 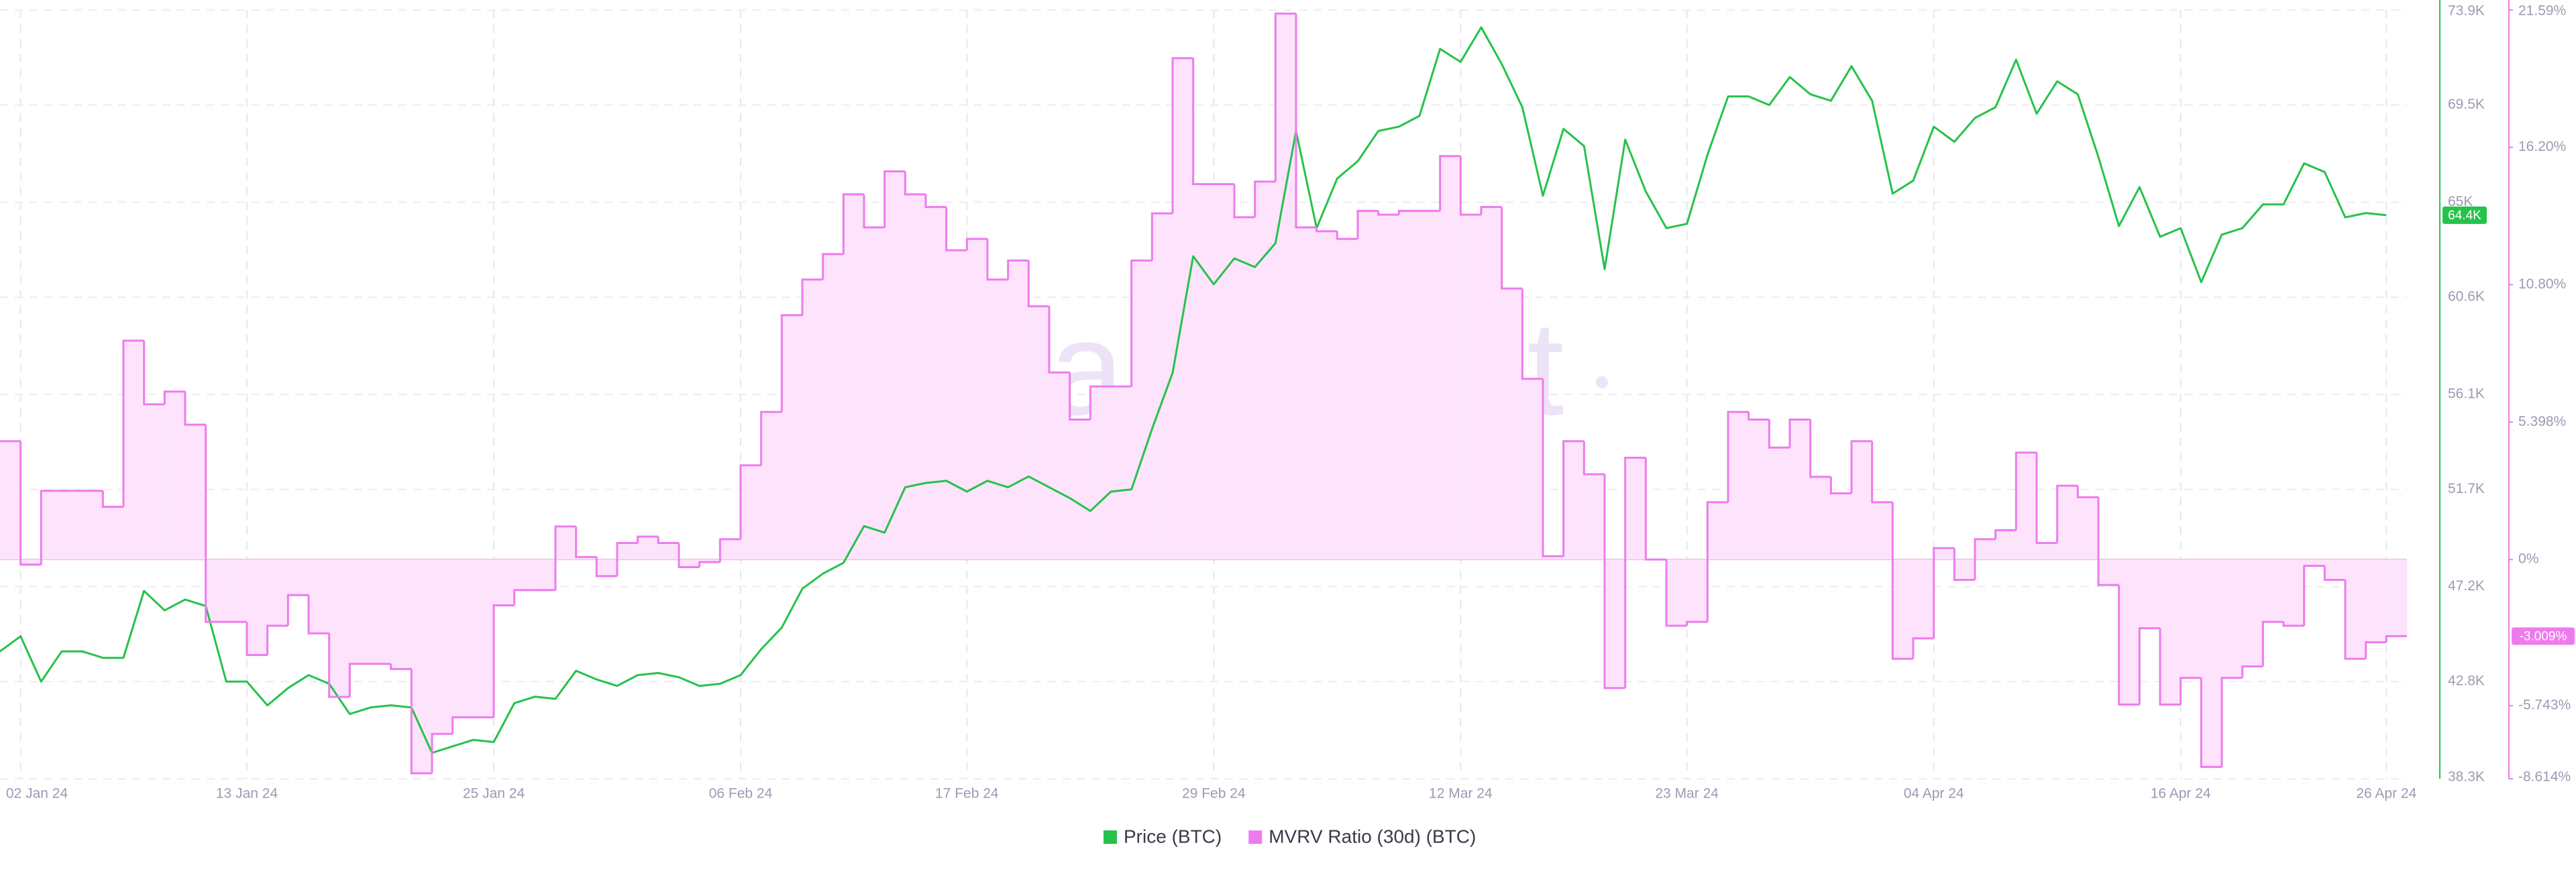 What do you see at coordinates (2542, 421) in the screenshot?
I see `y2-tick-label: 5.398%` at bounding box center [2542, 421].